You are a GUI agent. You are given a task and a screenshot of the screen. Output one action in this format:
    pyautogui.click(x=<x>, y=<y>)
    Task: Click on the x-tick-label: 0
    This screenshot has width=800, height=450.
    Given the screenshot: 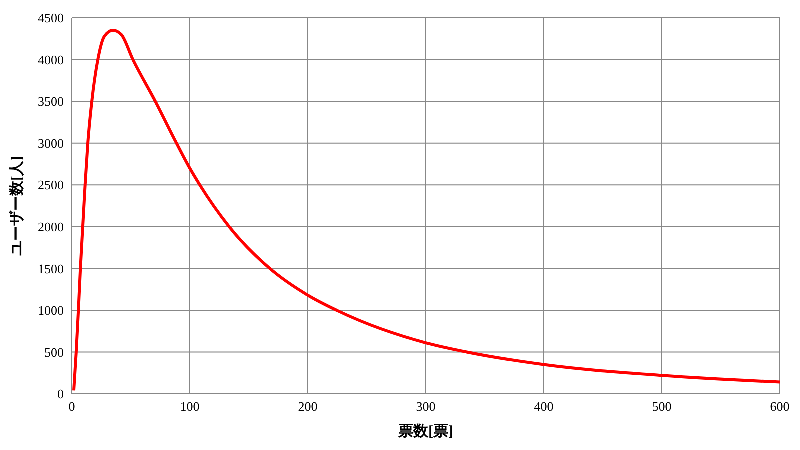 What is the action you would take?
    pyautogui.click(x=72, y=406)
    